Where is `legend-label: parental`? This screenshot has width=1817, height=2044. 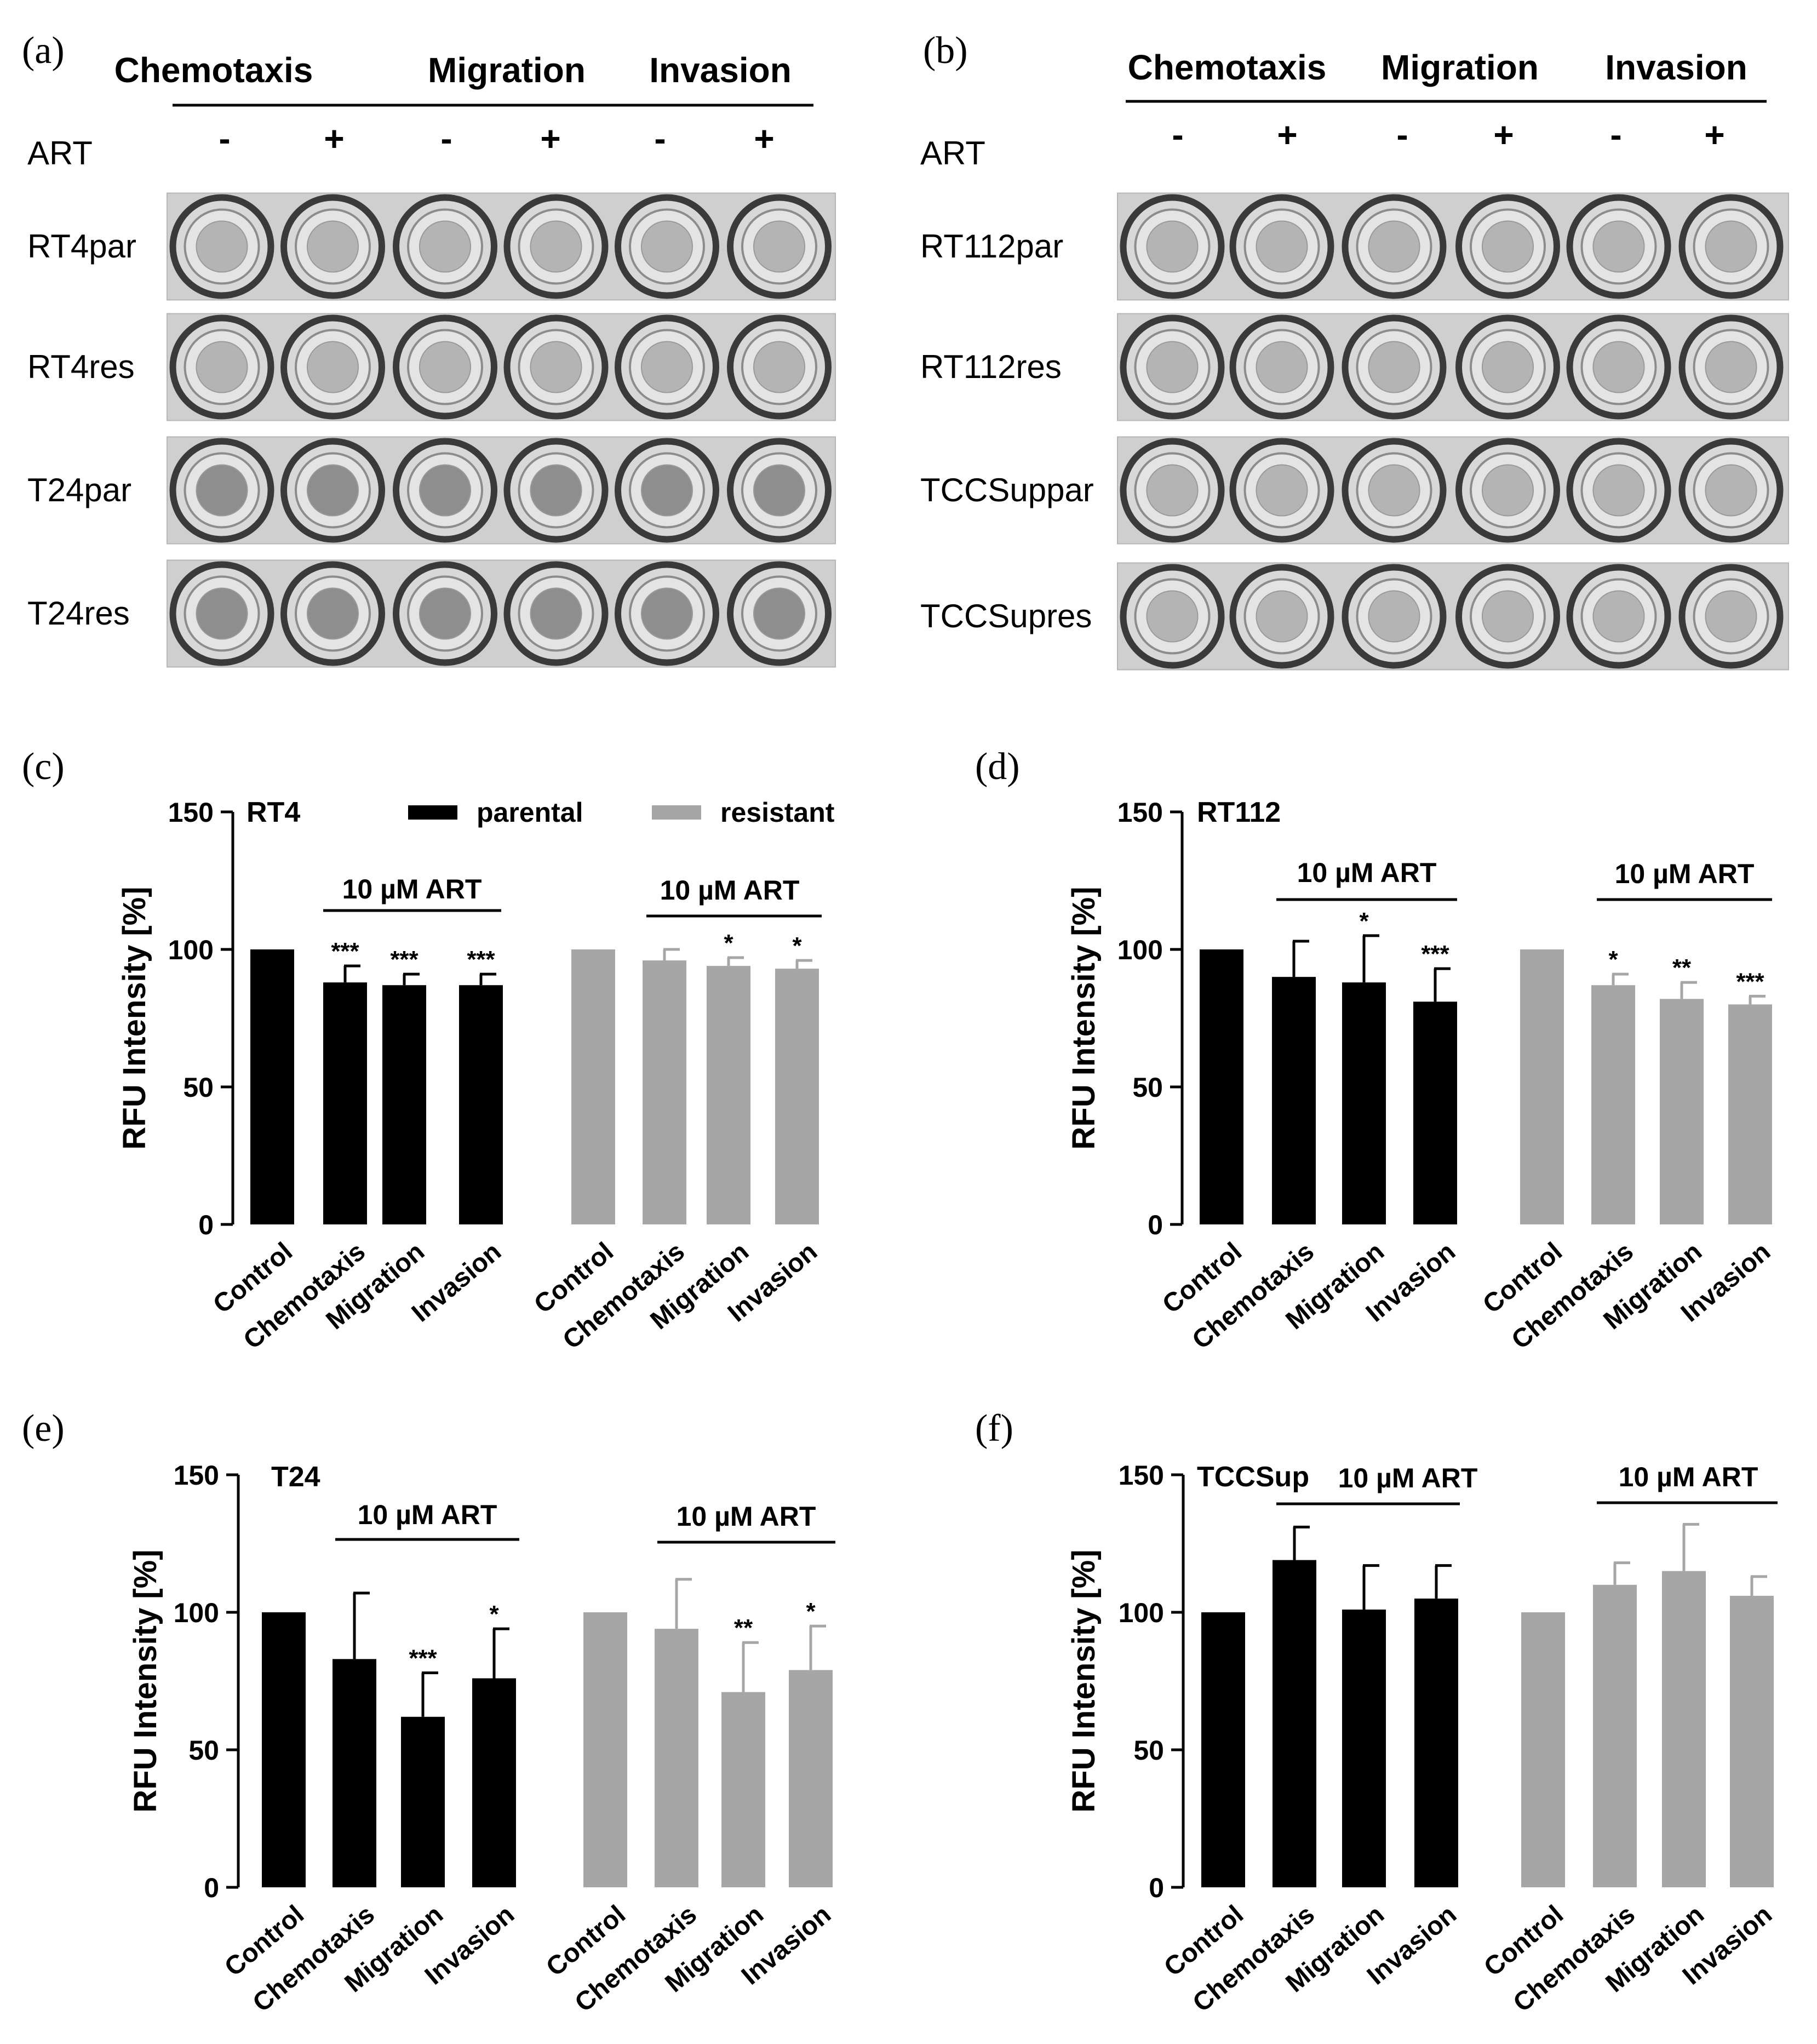 legend-label: parental is located at coordinates (530, 812).